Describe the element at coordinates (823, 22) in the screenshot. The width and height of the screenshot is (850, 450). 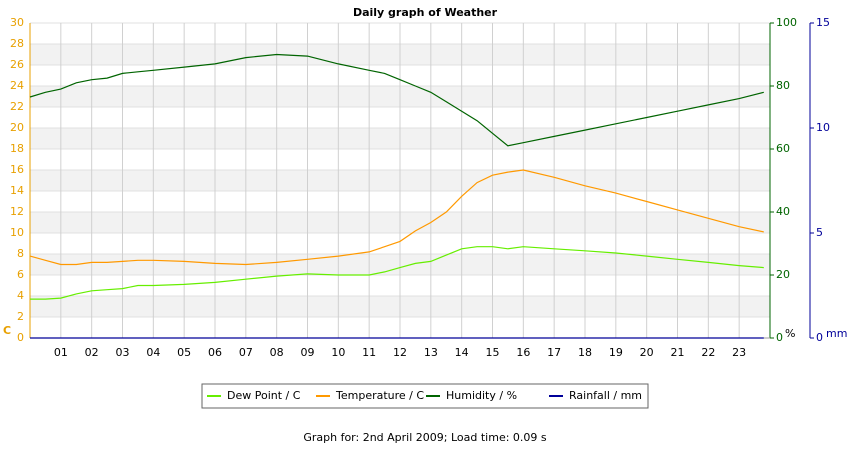
I see `y3-tick-label: 15` at that location.